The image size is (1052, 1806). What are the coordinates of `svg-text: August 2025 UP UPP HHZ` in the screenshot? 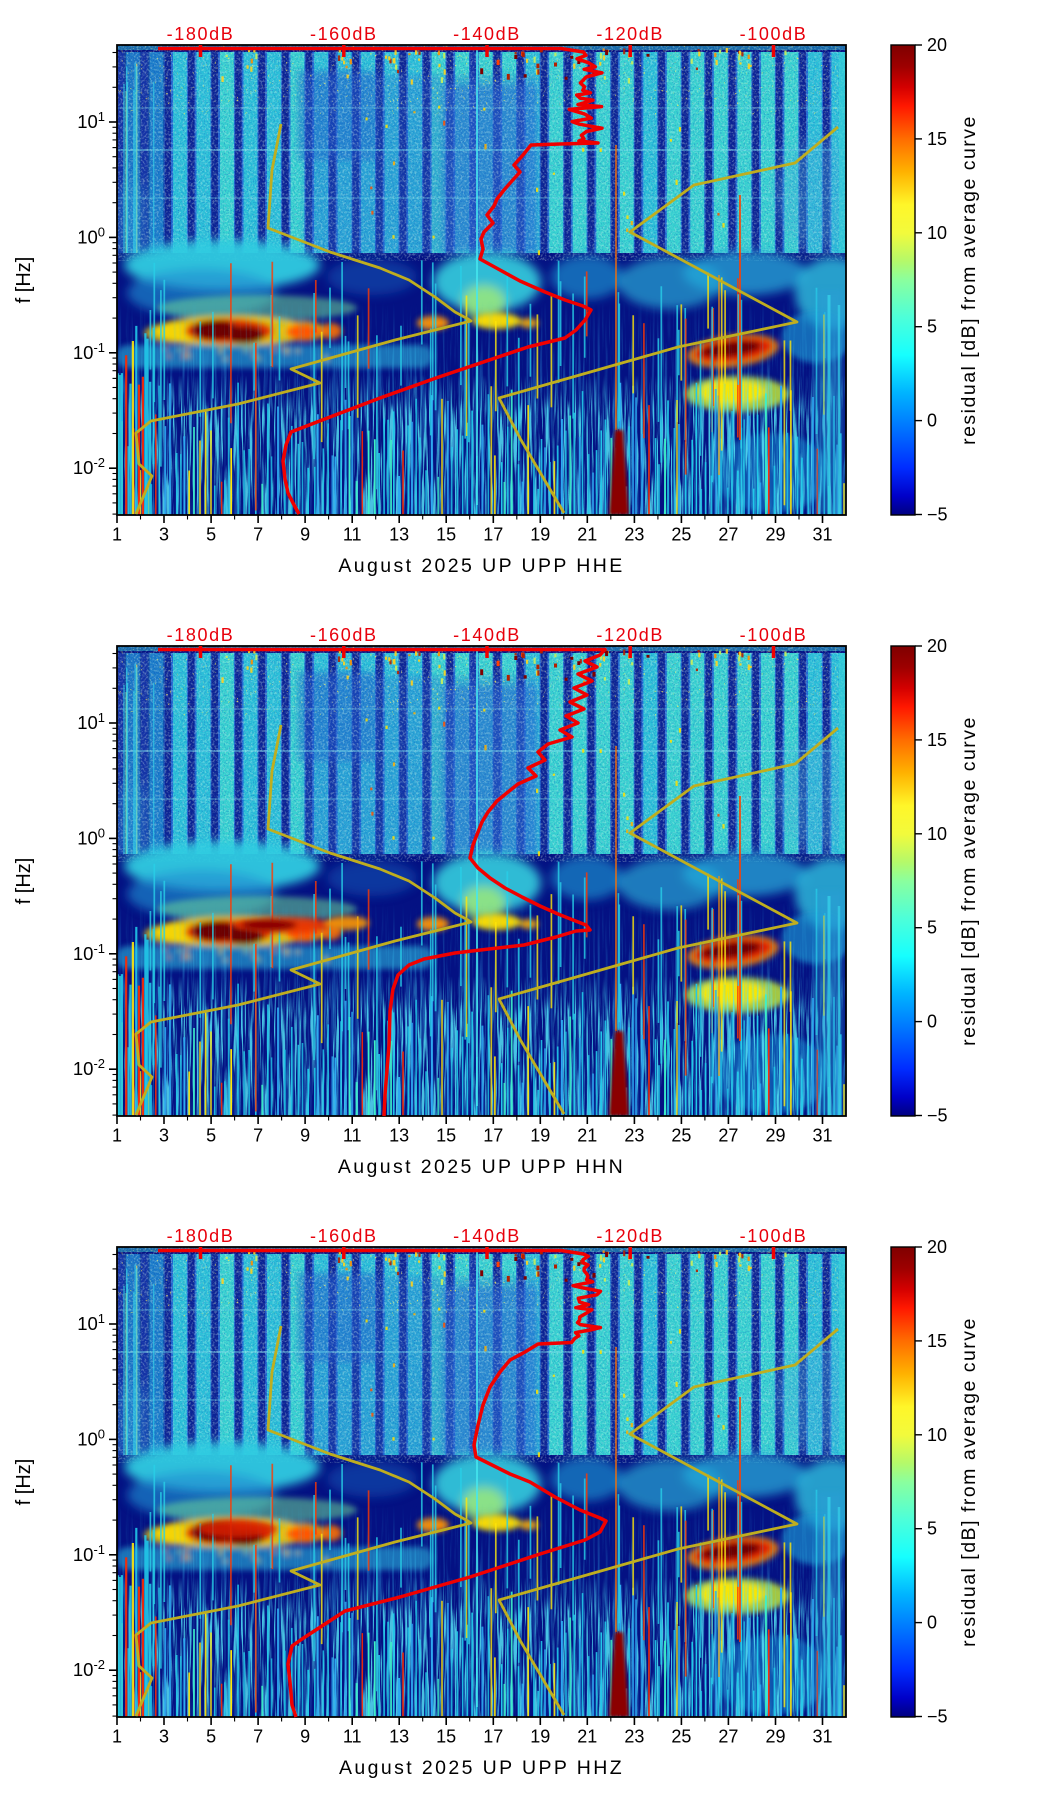 It's located at (481, 1768).